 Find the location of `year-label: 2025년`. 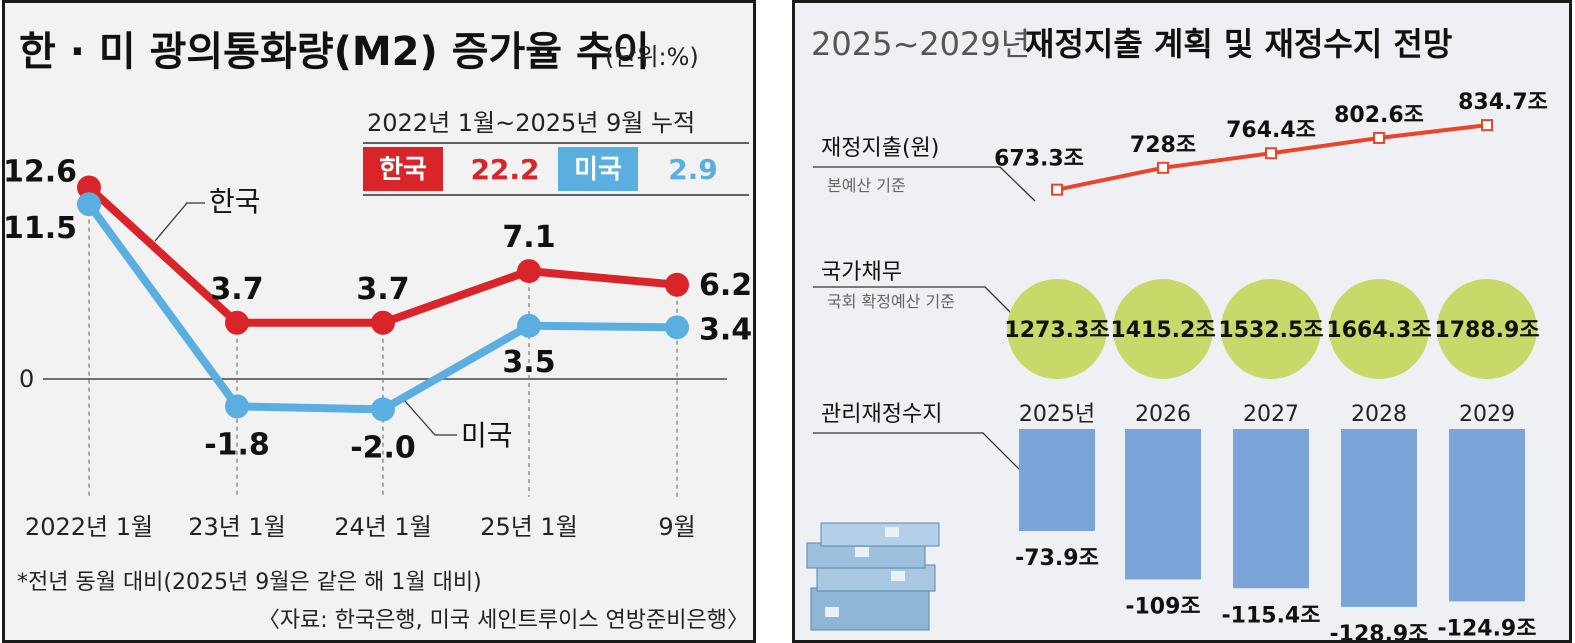

year-label: 2025년 is located at coordinates (1057, 414).